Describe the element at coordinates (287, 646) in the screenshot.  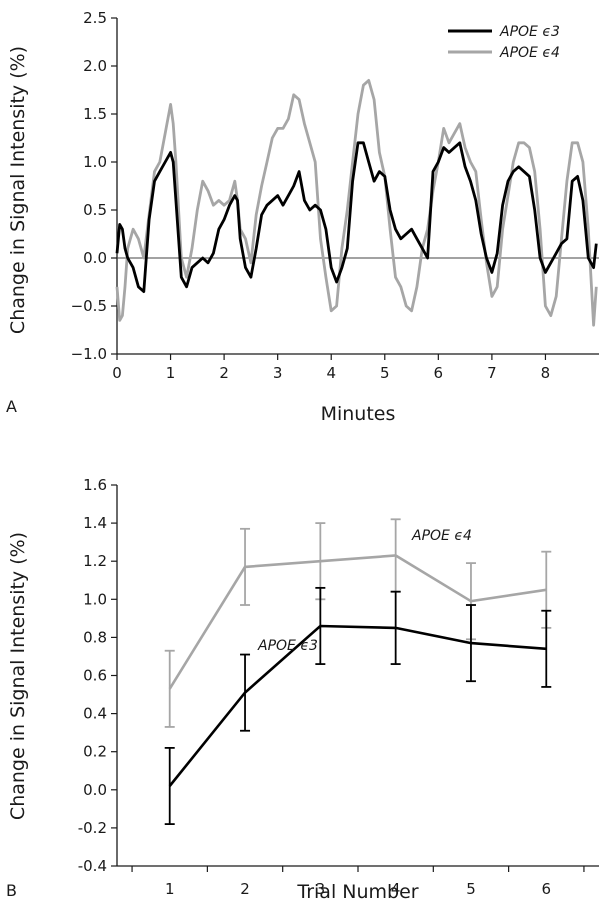
I see `panel-b-series-label-apoe-e3: APOE ϵ3` at that location.